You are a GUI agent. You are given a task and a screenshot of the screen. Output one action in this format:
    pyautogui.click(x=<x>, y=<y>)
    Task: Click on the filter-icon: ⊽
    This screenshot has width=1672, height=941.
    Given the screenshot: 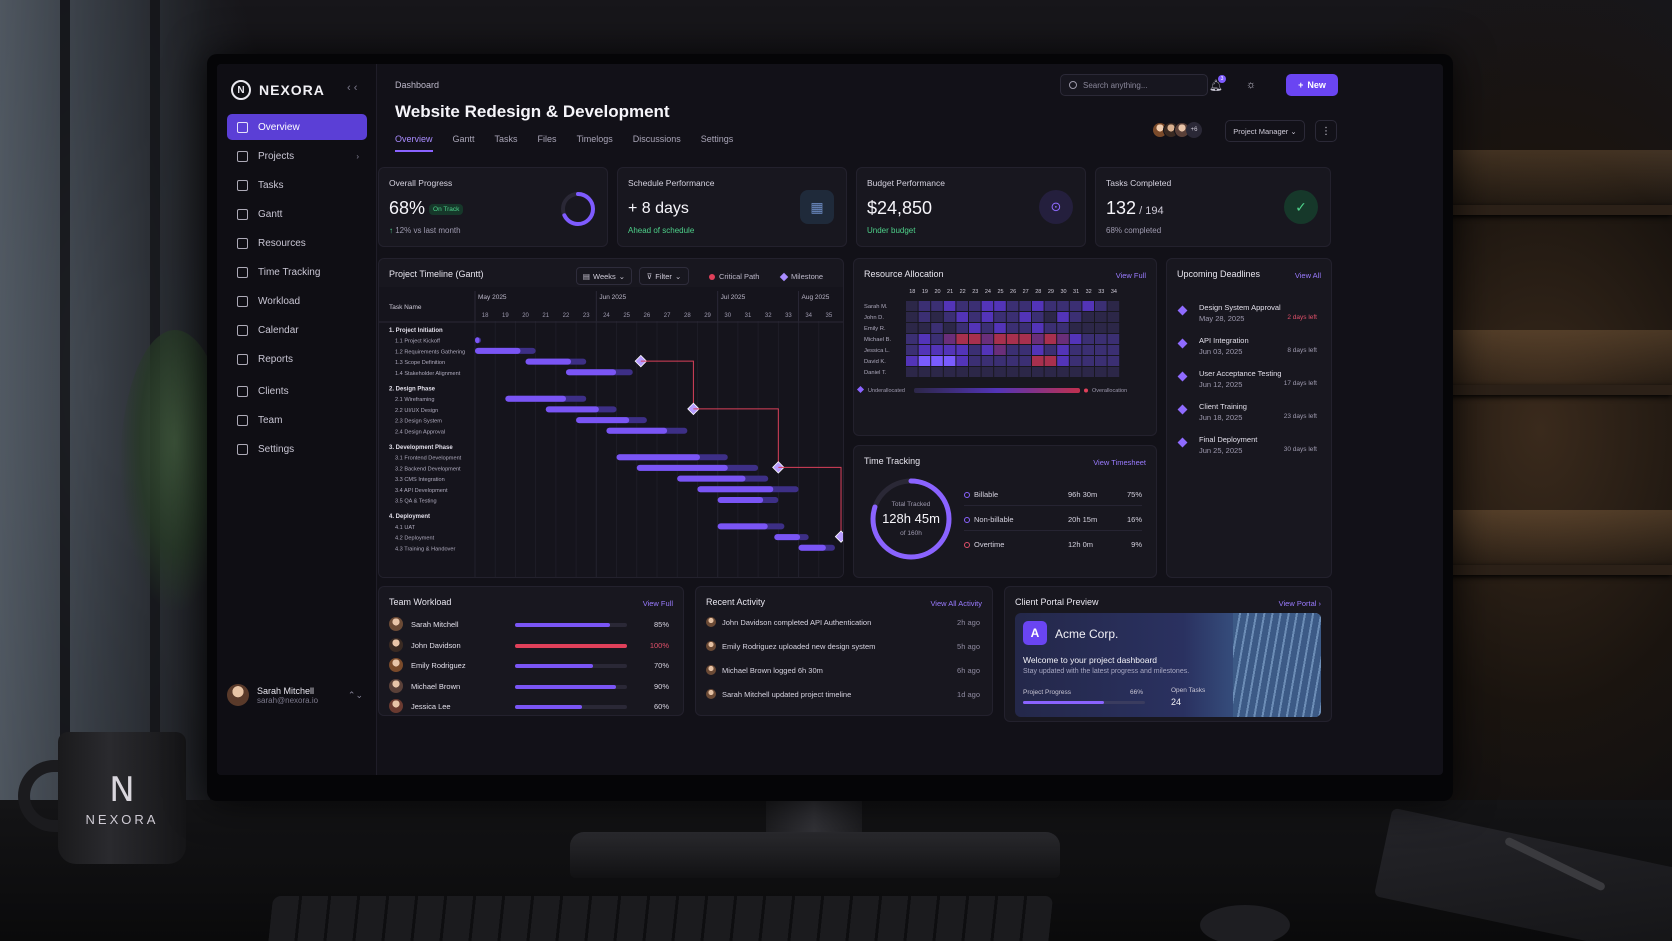 What is the action you would take?
    pyautogui.click(x=649, y=276)
    